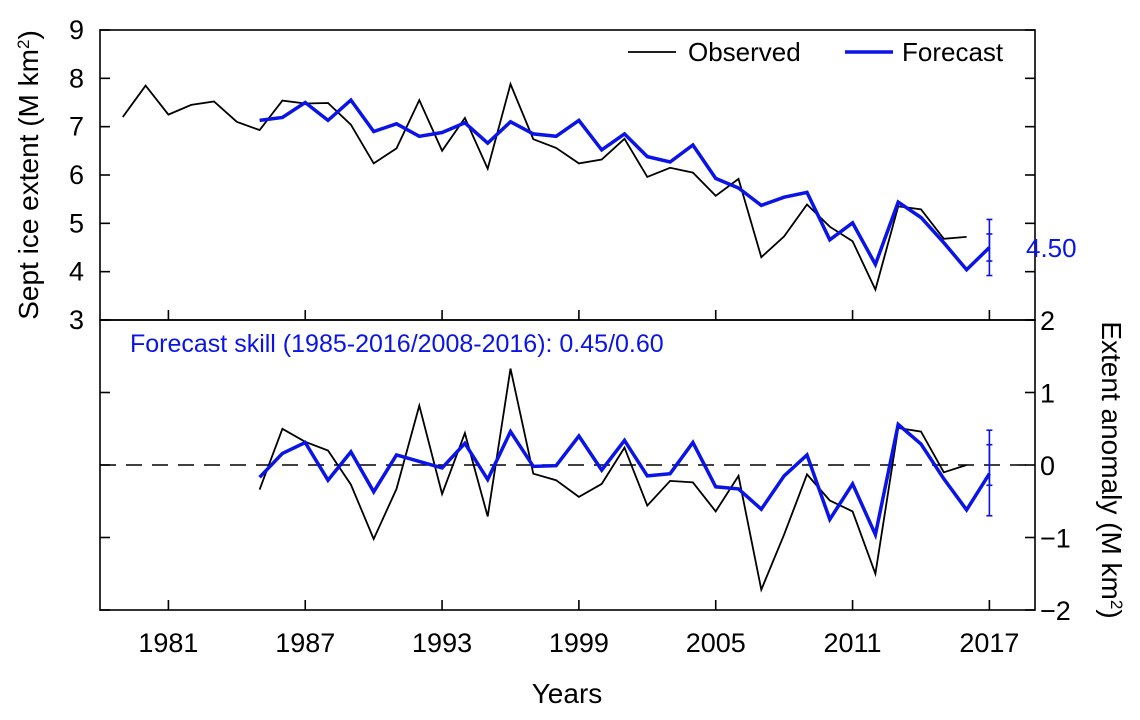 The width and height of the screenshot is (1140, 720). Describe the element at coordinates (76, 320) in the screenshot. I see `top-y-tick-label: 3` at that location.